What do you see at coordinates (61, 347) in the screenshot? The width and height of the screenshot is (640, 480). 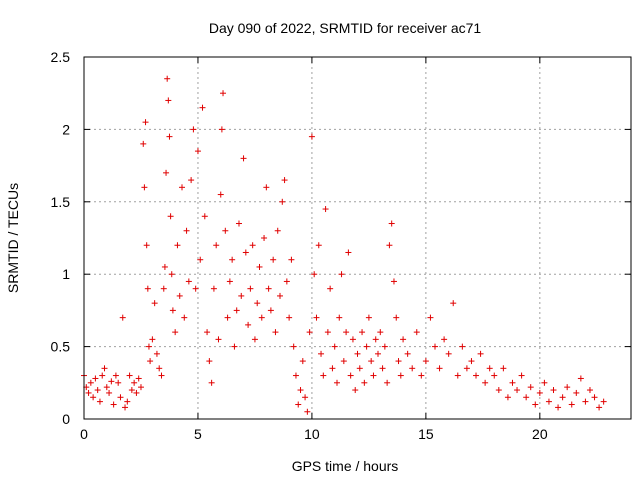 I see `y-tick-label: 0.5` at bounding box center [61, 347].